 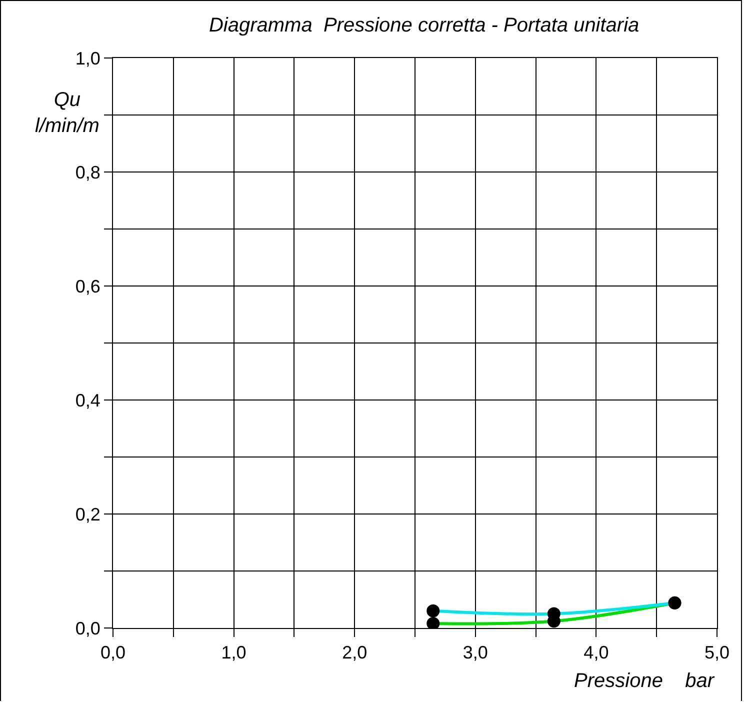 I want to click on x-tick-label: 5,0, so click(x=717, y=652).